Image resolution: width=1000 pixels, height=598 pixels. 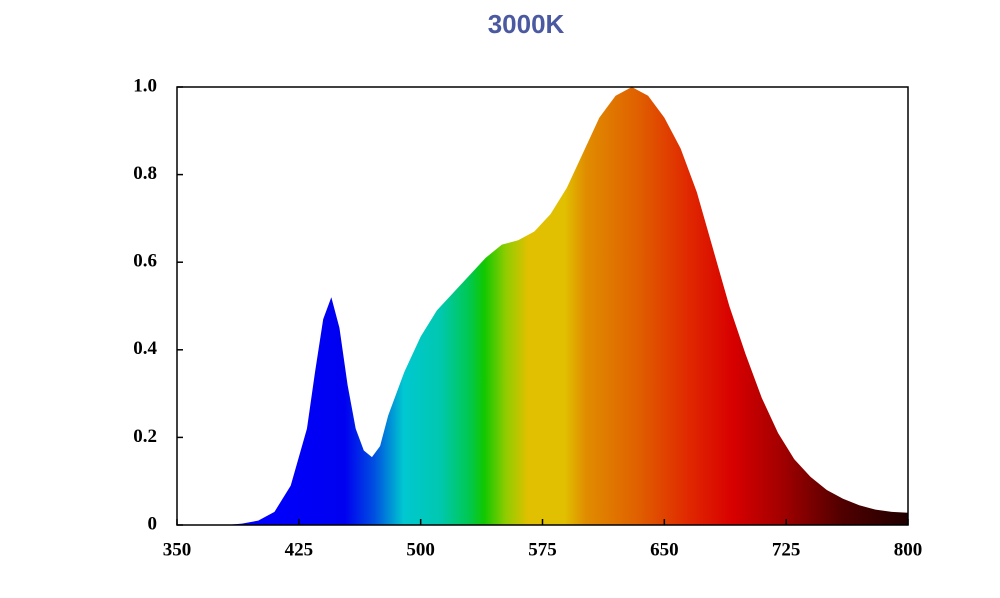 I want to click on x-tick-label: 800, so click(x=908, y=549).